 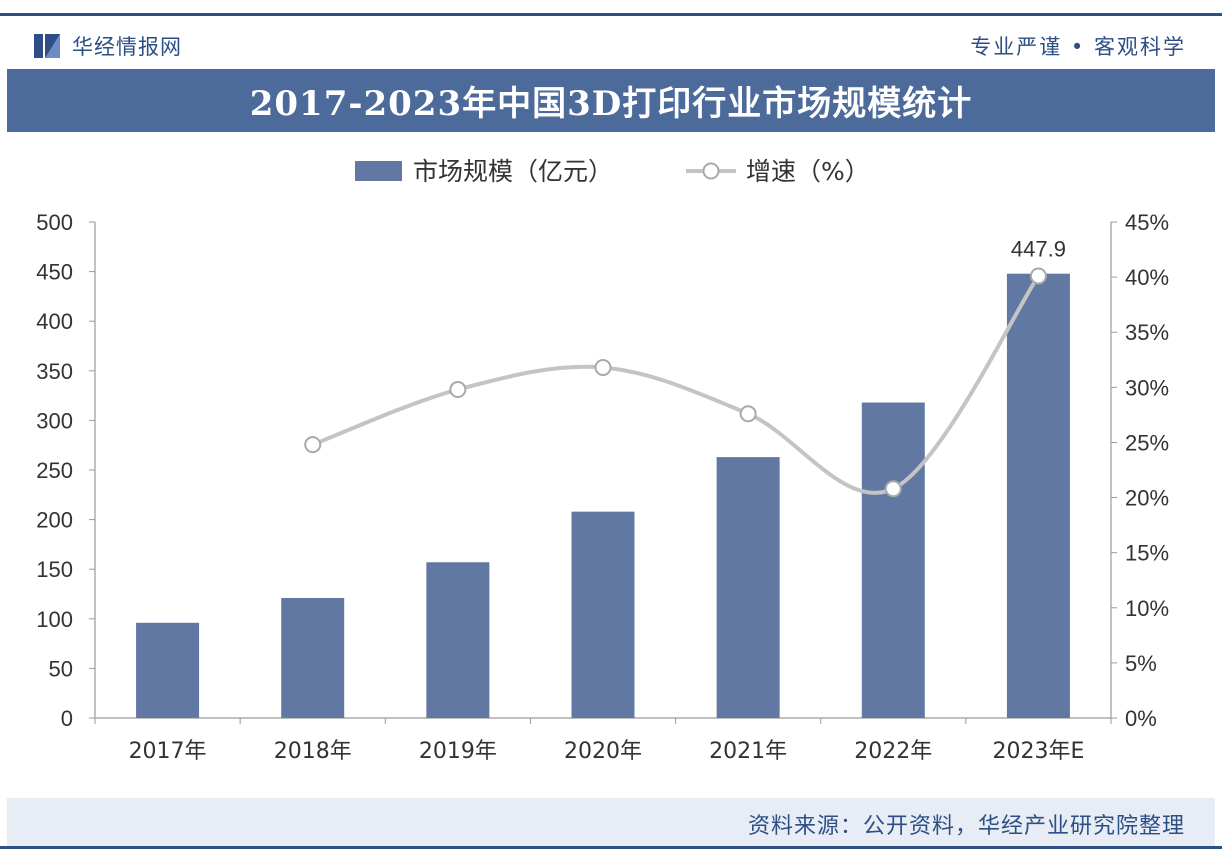 I want to click on top-border-line, so click(x=611, y=14).